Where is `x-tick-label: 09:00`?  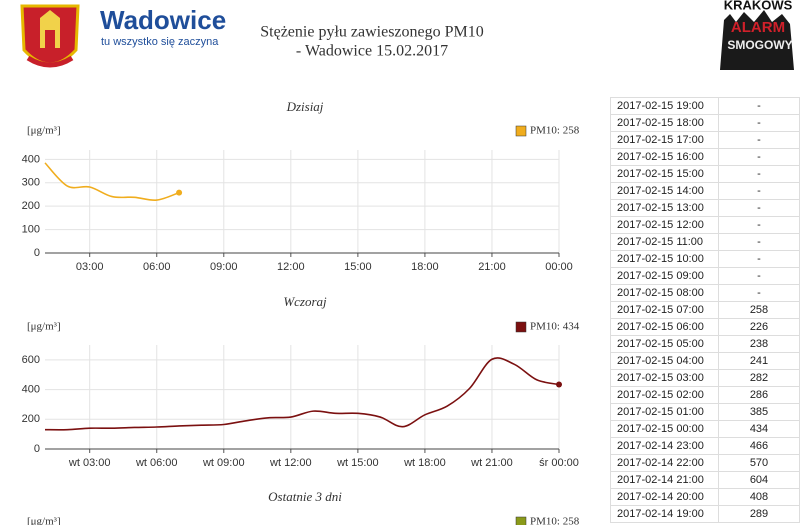
x-tick-label: 09:00 is located at coordinates (224, 267).